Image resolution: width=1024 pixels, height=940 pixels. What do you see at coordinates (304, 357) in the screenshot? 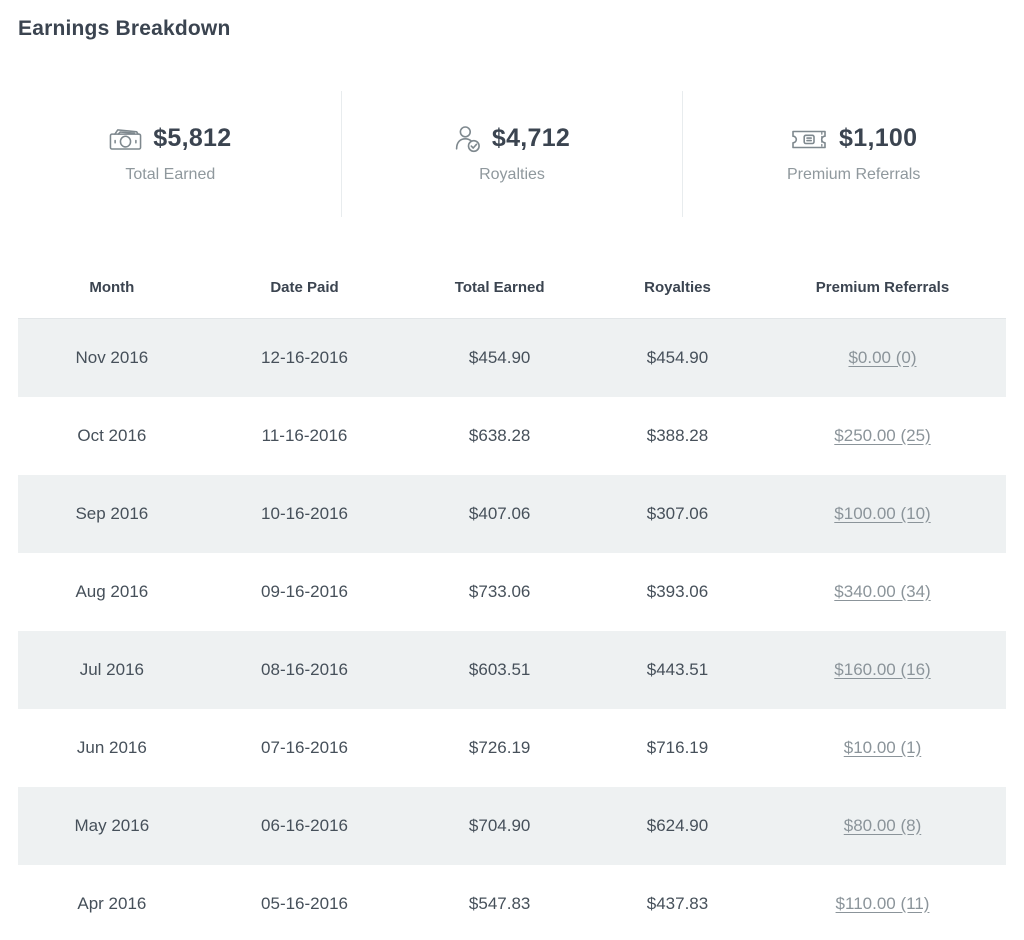
I see `cell-date-paid: 12-16-2016` at bounding box center [304, 357].